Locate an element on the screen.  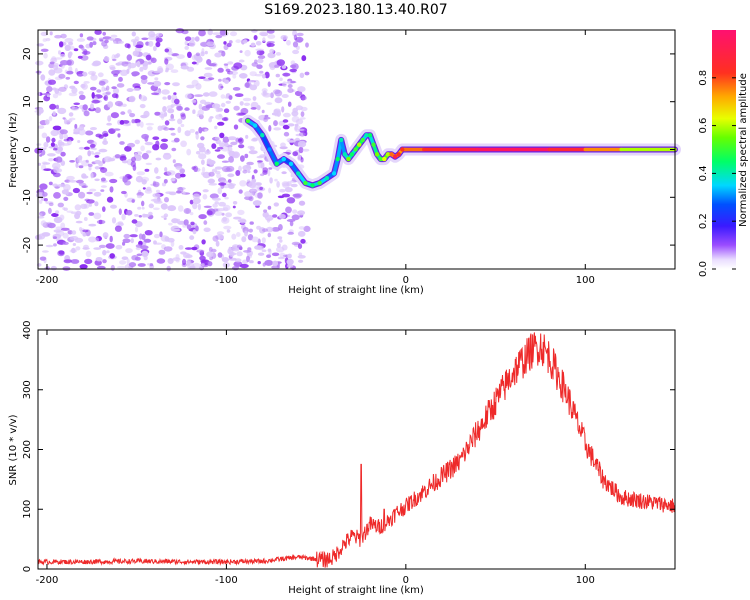
snr-y-tick-label: 100 is located at coordinates (27, 509).